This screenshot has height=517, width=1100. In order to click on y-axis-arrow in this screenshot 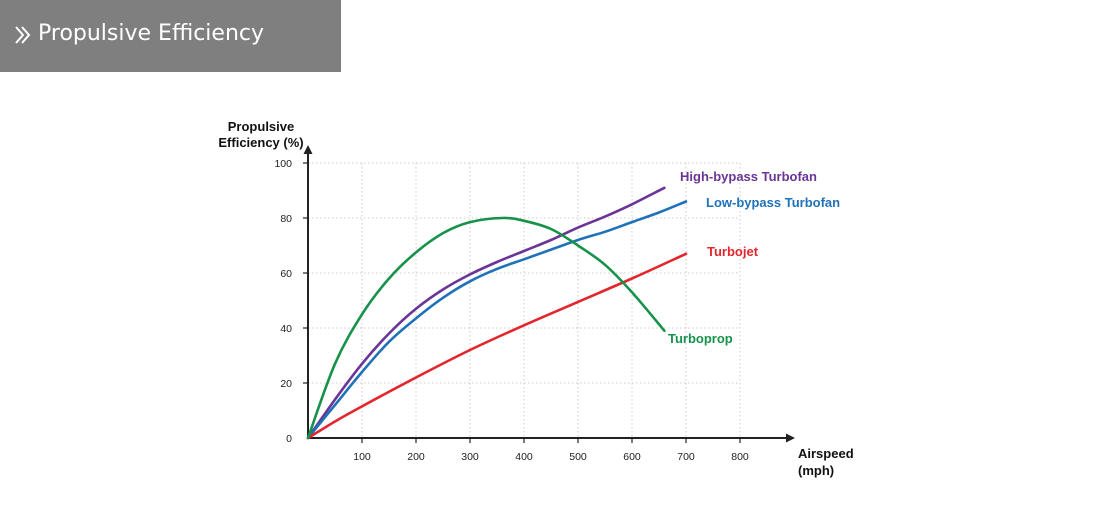, I will do `click(308, 149)`.